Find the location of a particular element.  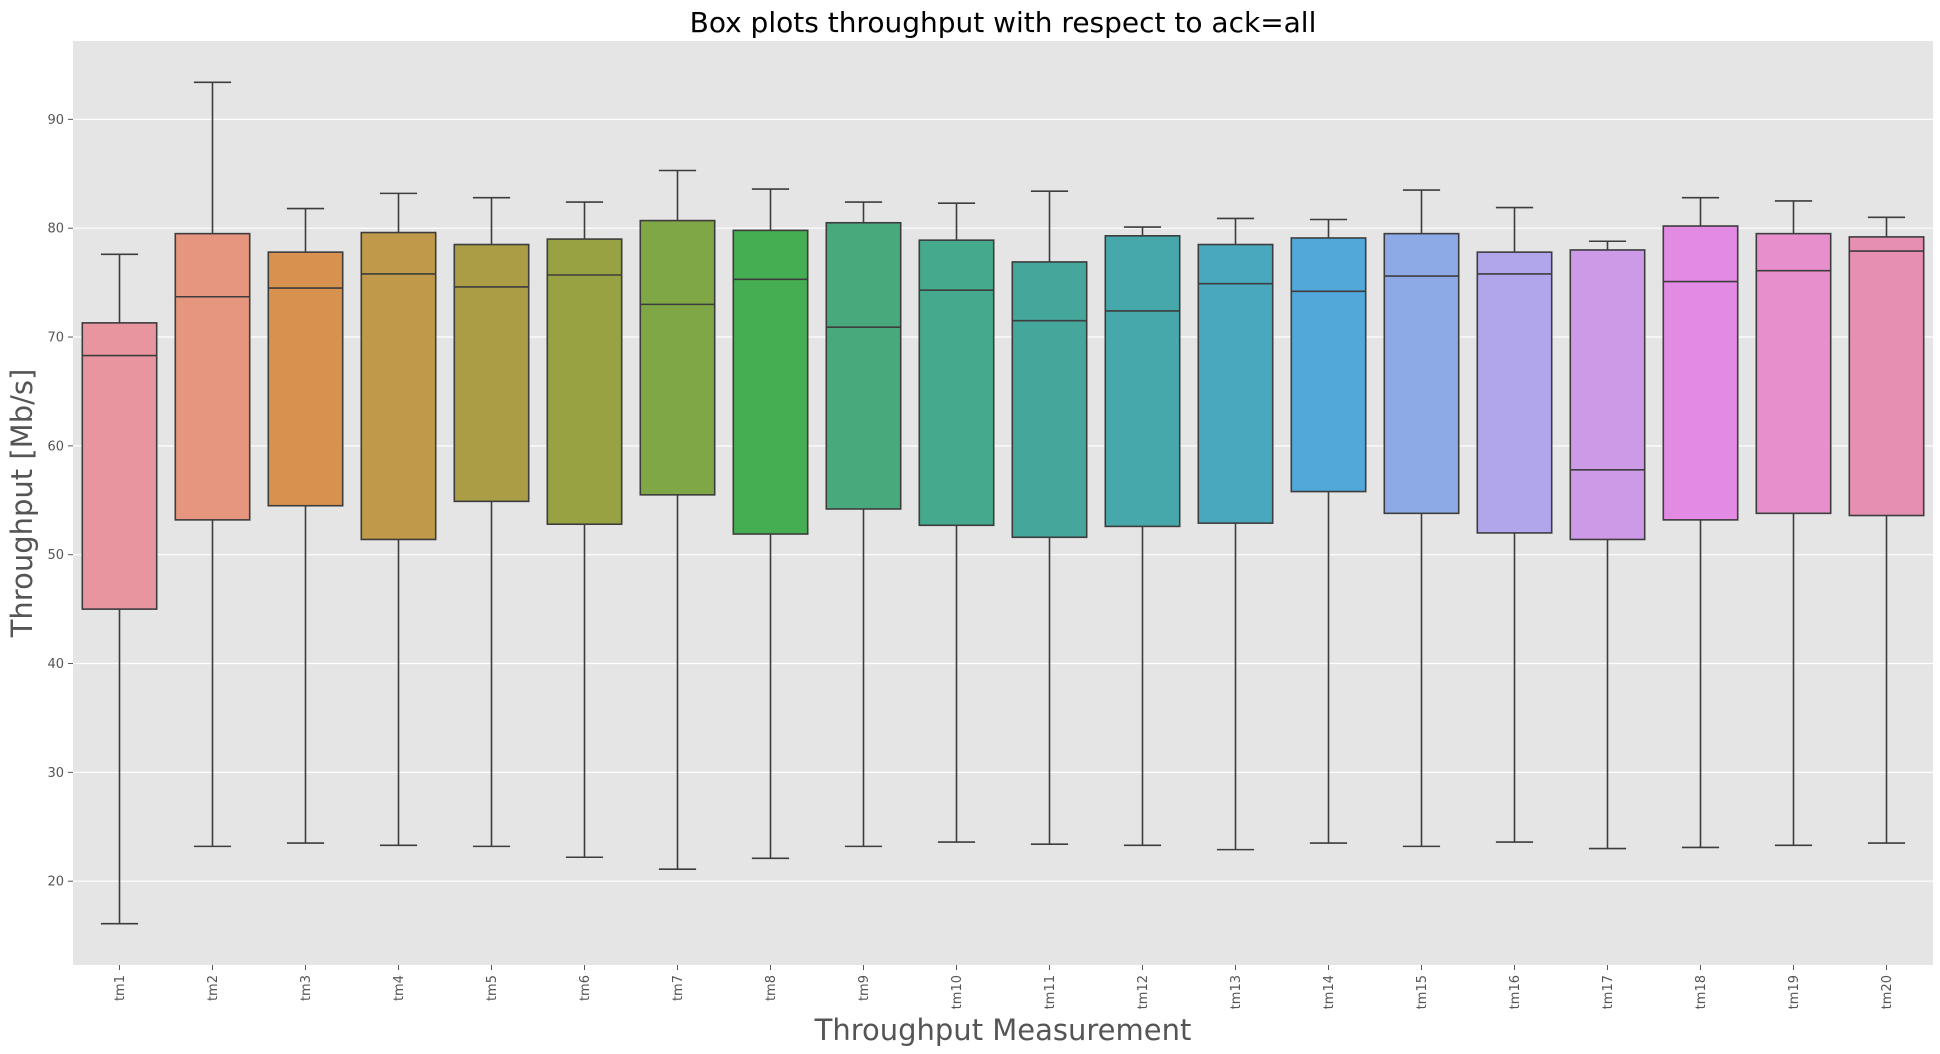

y-tick-label-70: 70 is located at coordinates (55, 338).